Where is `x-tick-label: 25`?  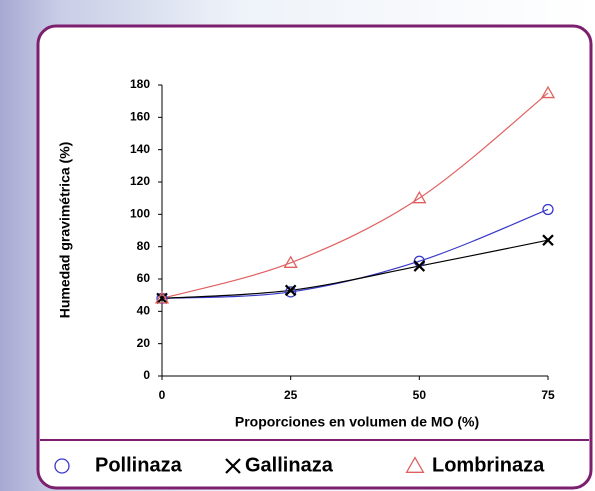
x-tick-label: 25 is located at coordinates (291, 395).